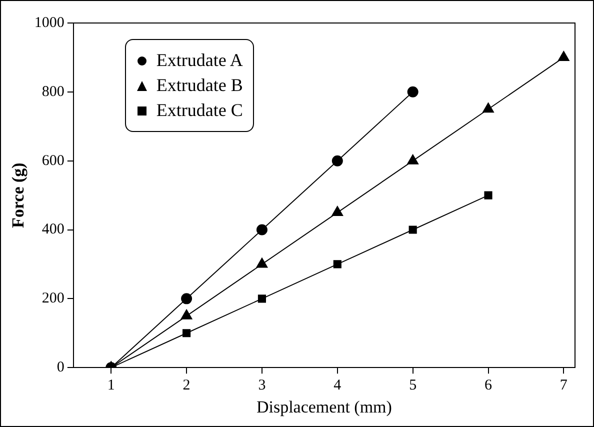  I want to click on legend-label: Extrudate C, so click(199, 110).